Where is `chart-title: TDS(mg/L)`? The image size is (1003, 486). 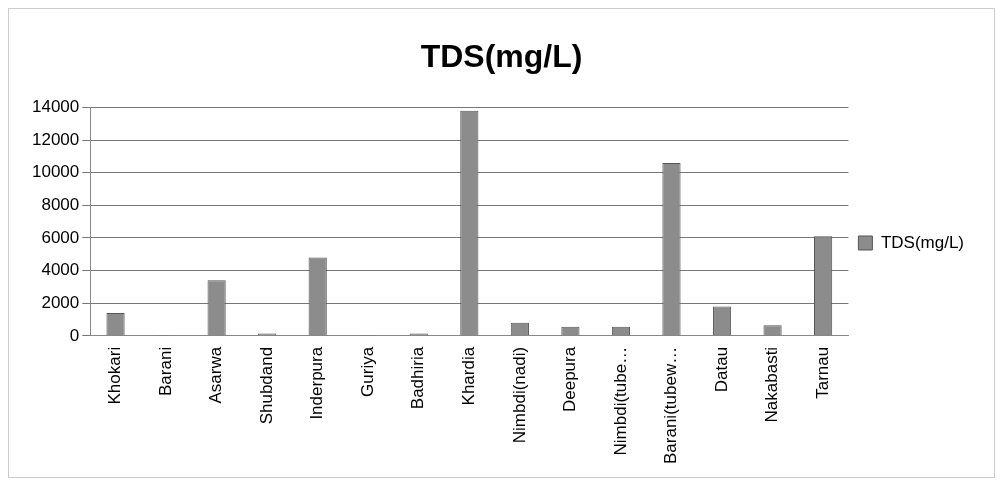
chart-title: TDS(mg/L) is located at coordinates (501, 56).